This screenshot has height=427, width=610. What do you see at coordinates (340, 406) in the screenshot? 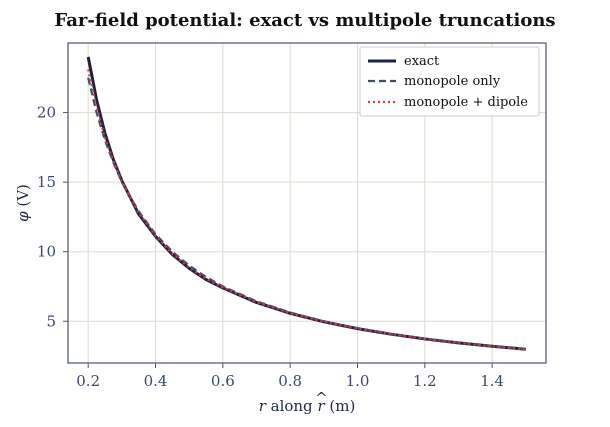
I see `x-axis-label-unit: (m)` at bounding box center [340, 406].